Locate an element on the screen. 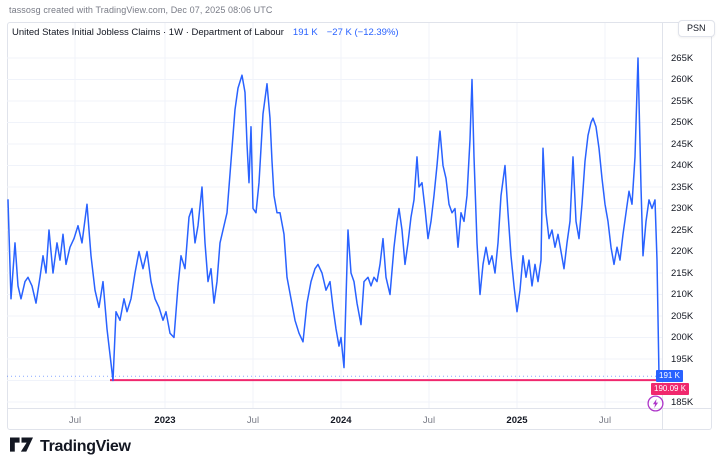 This screenshot has height=468, width=720. price-tick-label: 200K is located at coordinates (682, 337).